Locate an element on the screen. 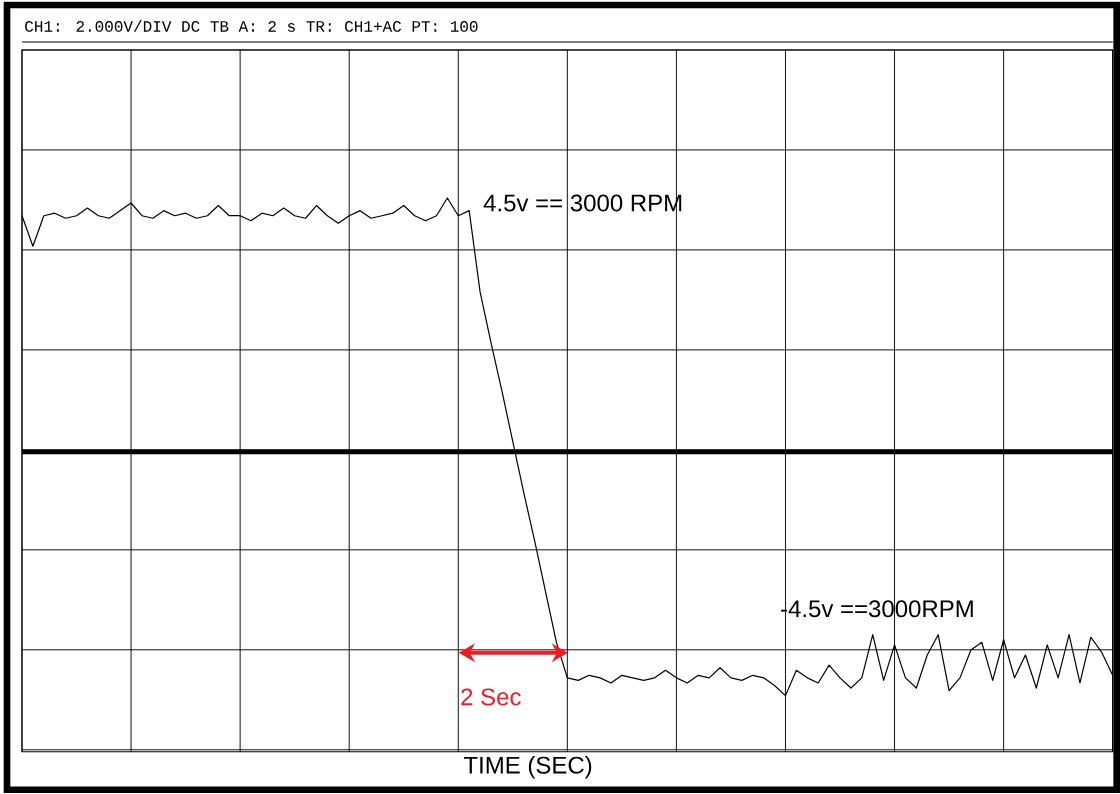  x-axis-title: TIME (SEC) is located at coordinates (527, 767).